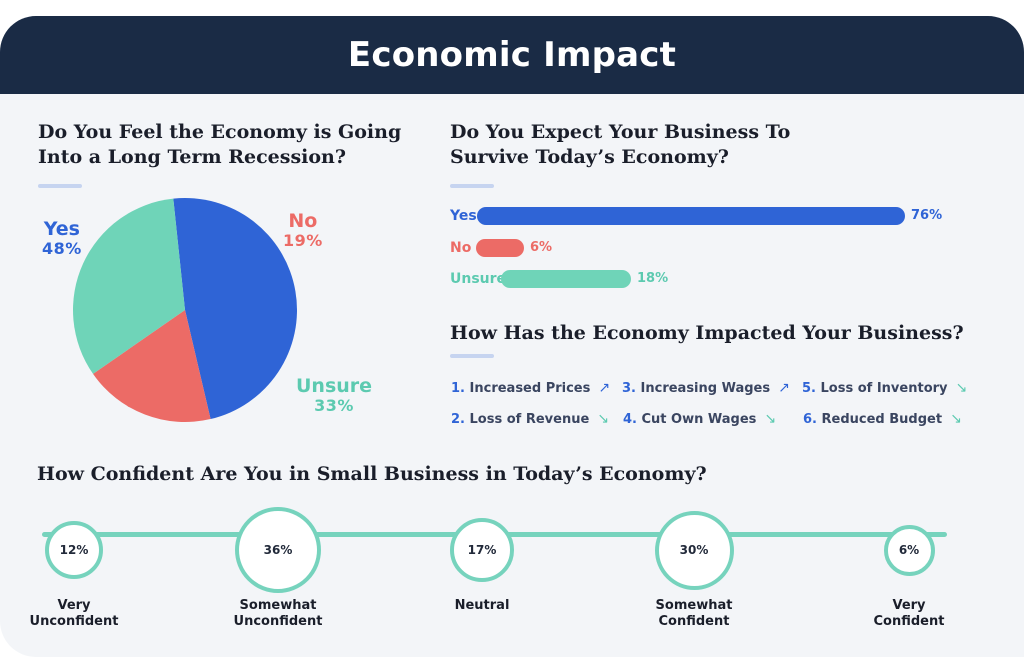 The height and width of the screenshot is (657, 1024). What do you see at coordinates (629, 388) in the screenshot?
I see `impact-item-number: 3.` at bounding box center [629, 388].